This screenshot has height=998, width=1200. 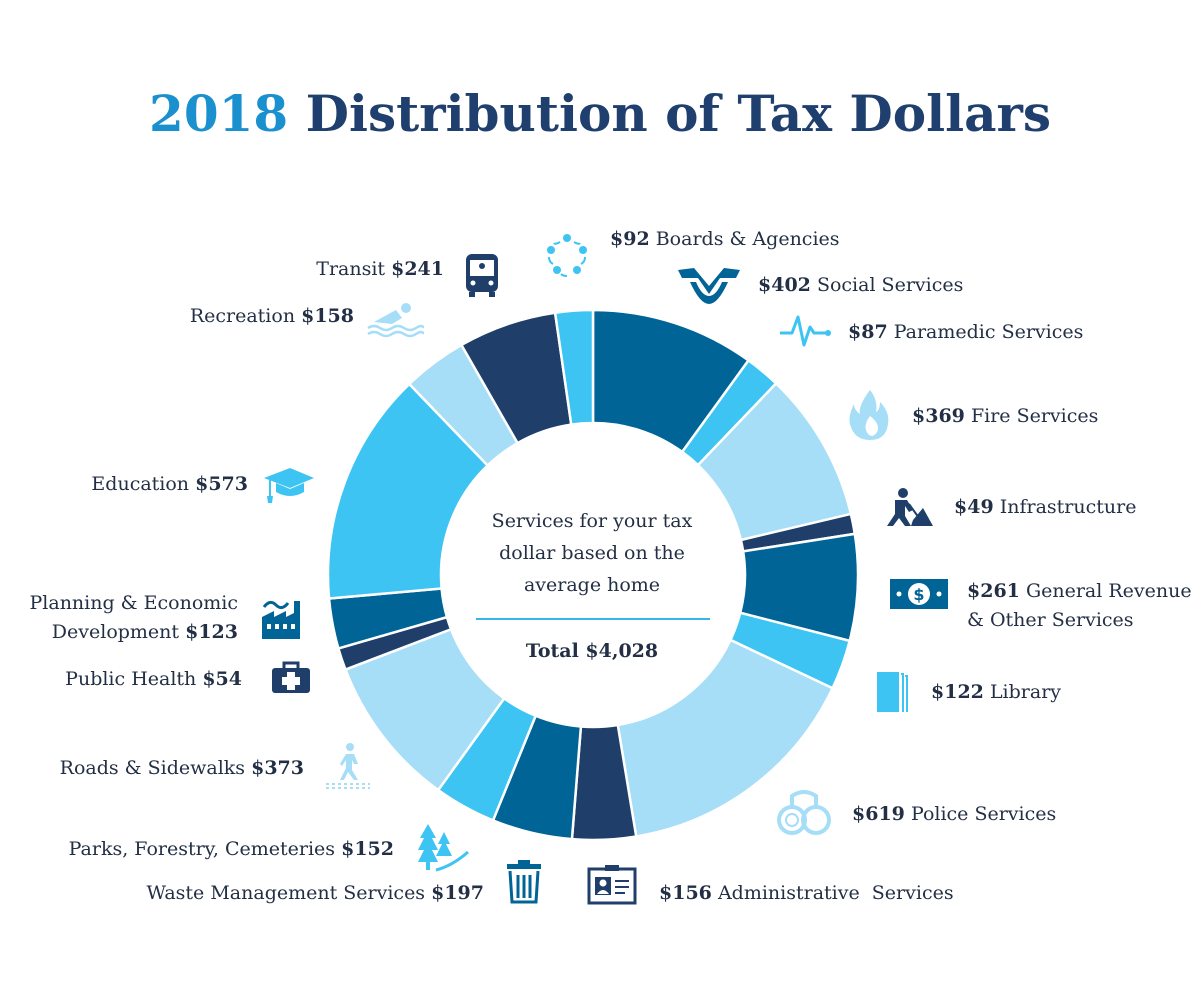 I want to click on flame-icon, so click(x=869, y=415).